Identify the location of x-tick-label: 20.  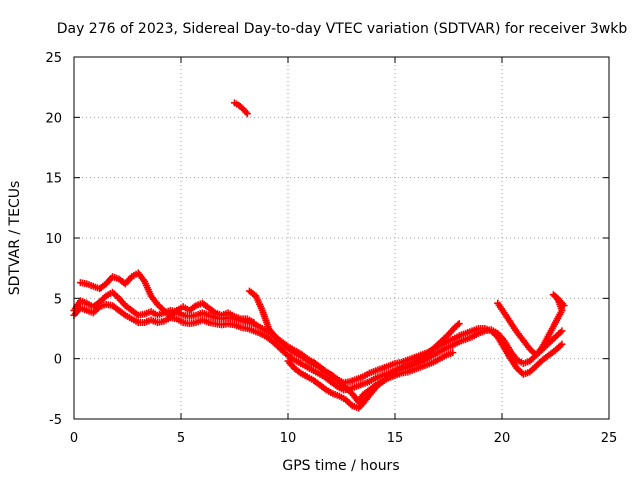
(502, 438).